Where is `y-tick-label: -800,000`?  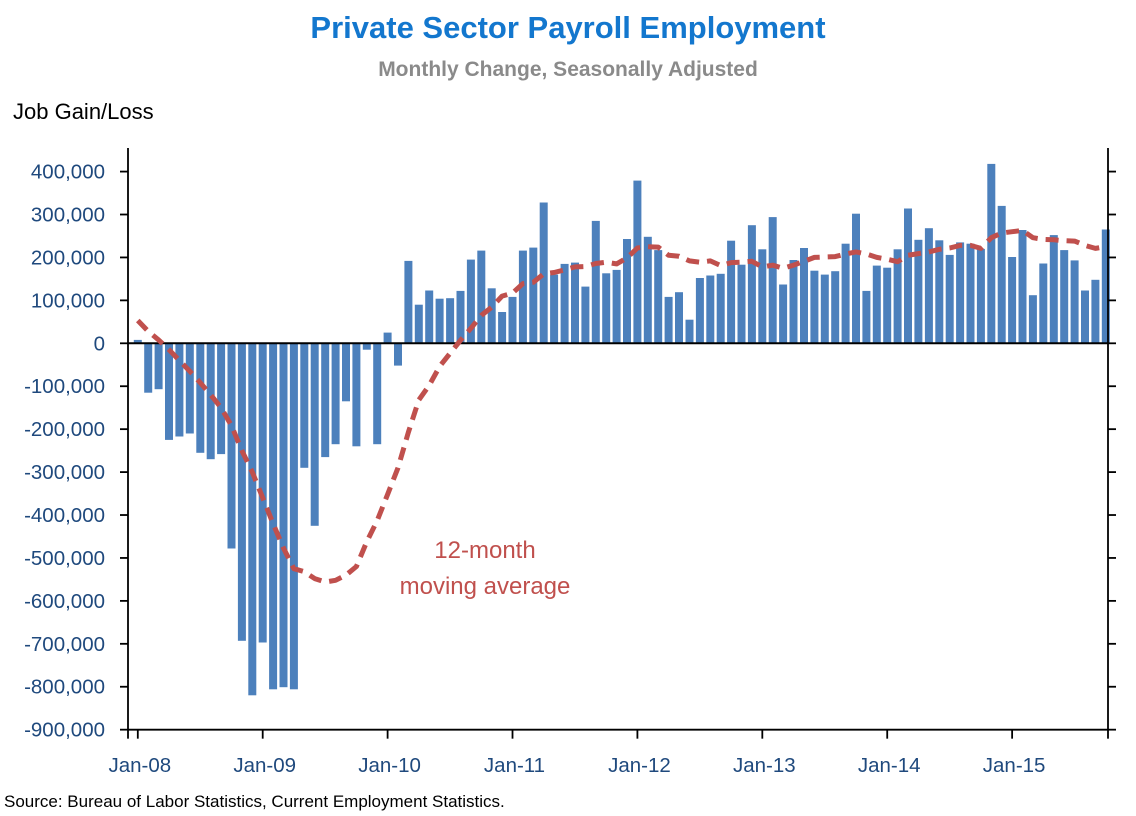 y-tick-label: -800,000 is located at coordinates (64, 687).